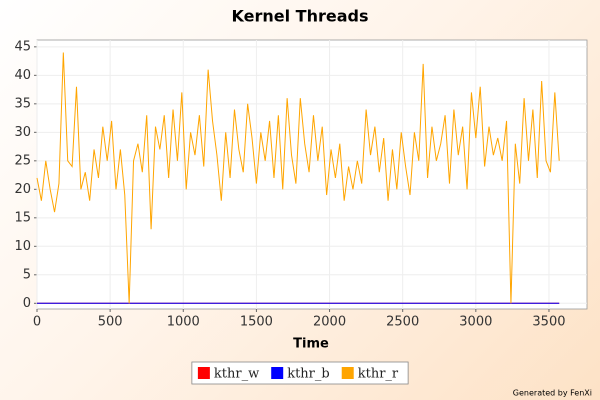 Image resolution: width=600 pixels, height=400 pixels. What do you see at coordinates (256, 322) in the screenshot?
I see `x-tick-label: 1500` at bounding box center [256, 322].